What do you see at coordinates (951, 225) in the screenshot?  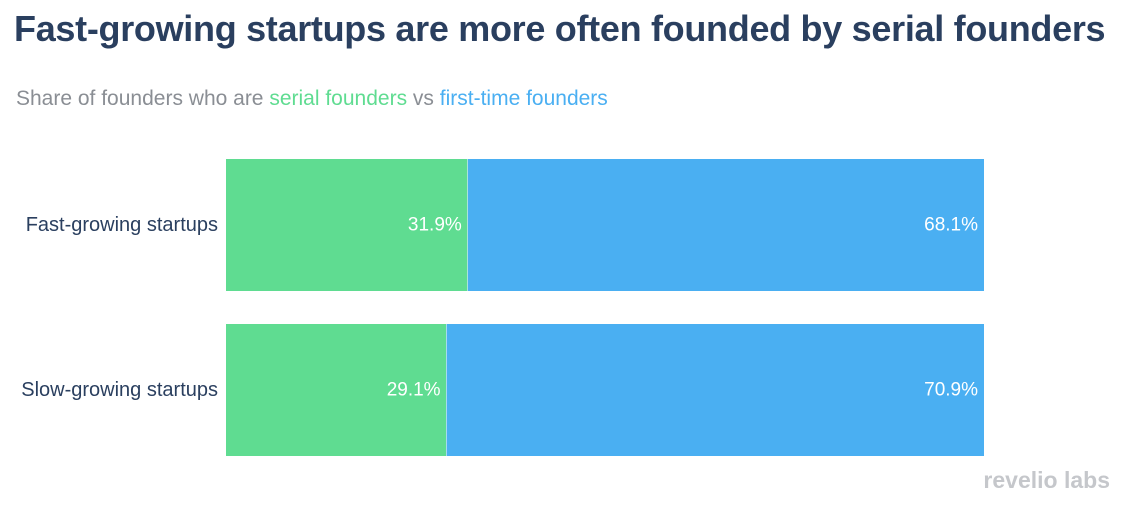 I see `value-label: 68.1%` at bounding box center [951, 225].